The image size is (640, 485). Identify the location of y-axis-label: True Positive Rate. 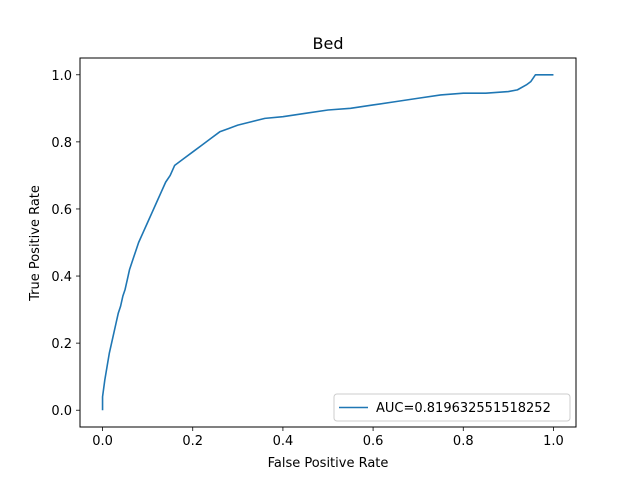
(35, 243).